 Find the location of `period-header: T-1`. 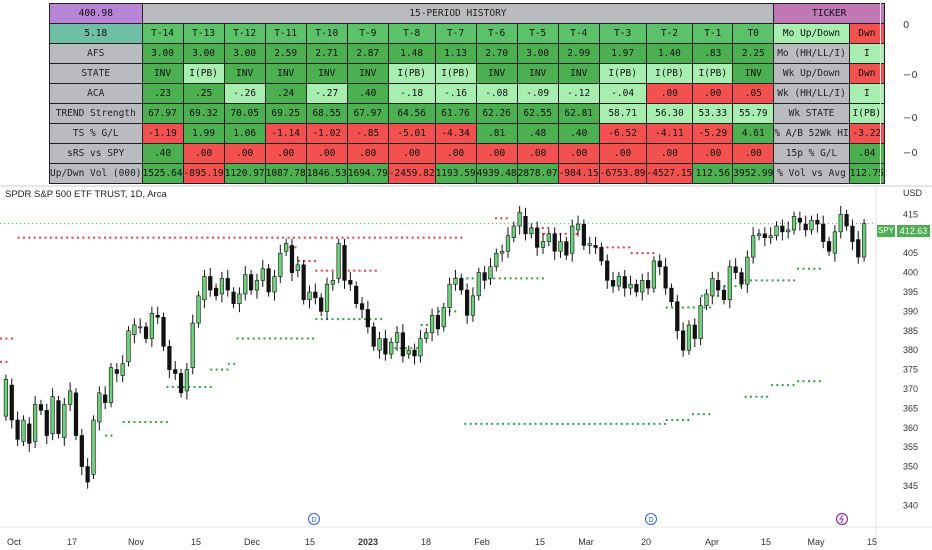

period-header: T-1 is located at coordinates (713, 33).